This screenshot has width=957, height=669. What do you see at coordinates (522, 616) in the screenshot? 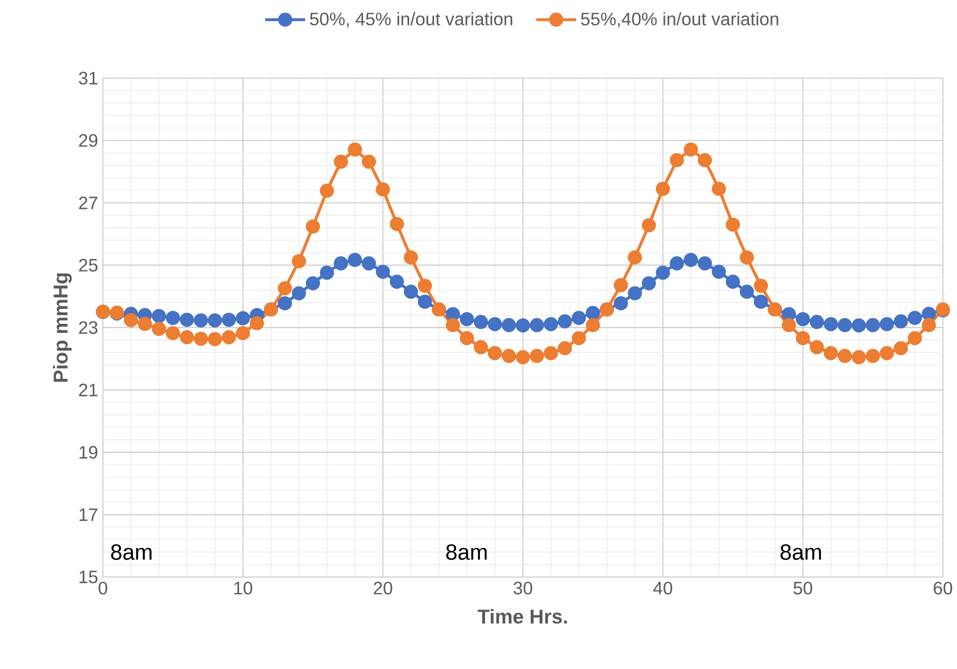
I see `x-axis-title: Time Hrs.` at bounding box center [522, 616].